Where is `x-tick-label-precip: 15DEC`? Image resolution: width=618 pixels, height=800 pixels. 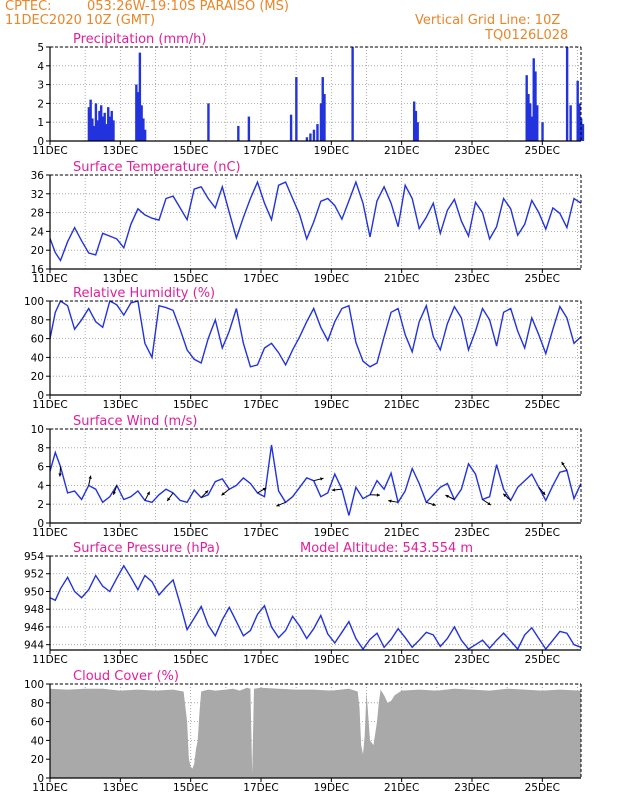
x-tick-label-precip: 15DEC is located at coordinates (190, 151).